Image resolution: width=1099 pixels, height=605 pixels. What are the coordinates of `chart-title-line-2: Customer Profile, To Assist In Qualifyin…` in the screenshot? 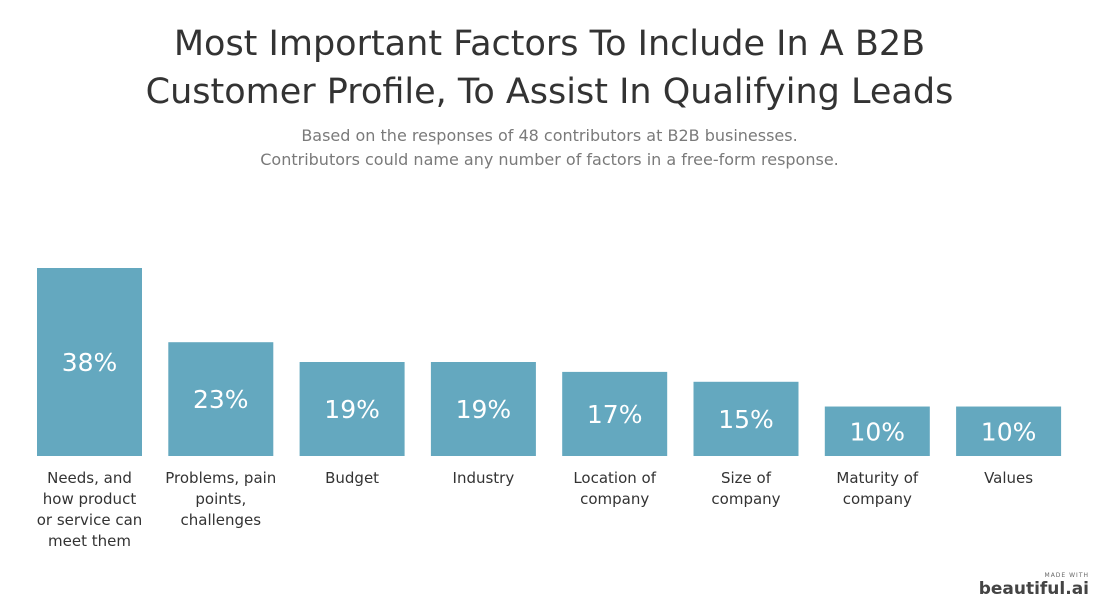 It's located at (549, 92).